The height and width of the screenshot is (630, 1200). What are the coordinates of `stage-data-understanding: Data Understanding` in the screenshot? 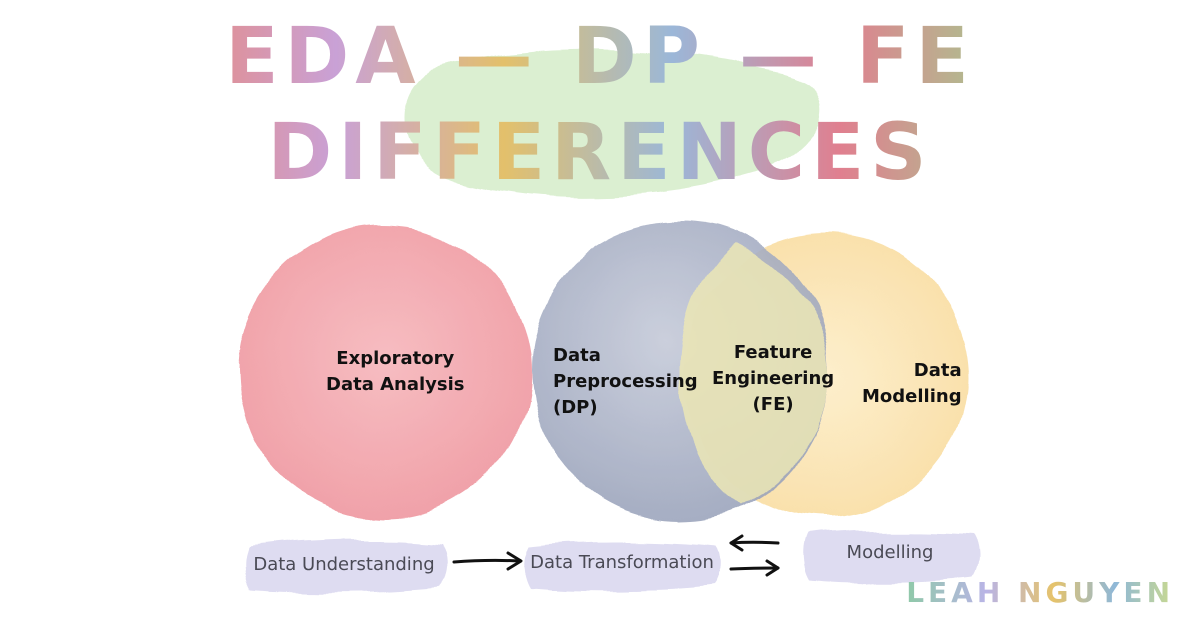 It's located at (344, 564).